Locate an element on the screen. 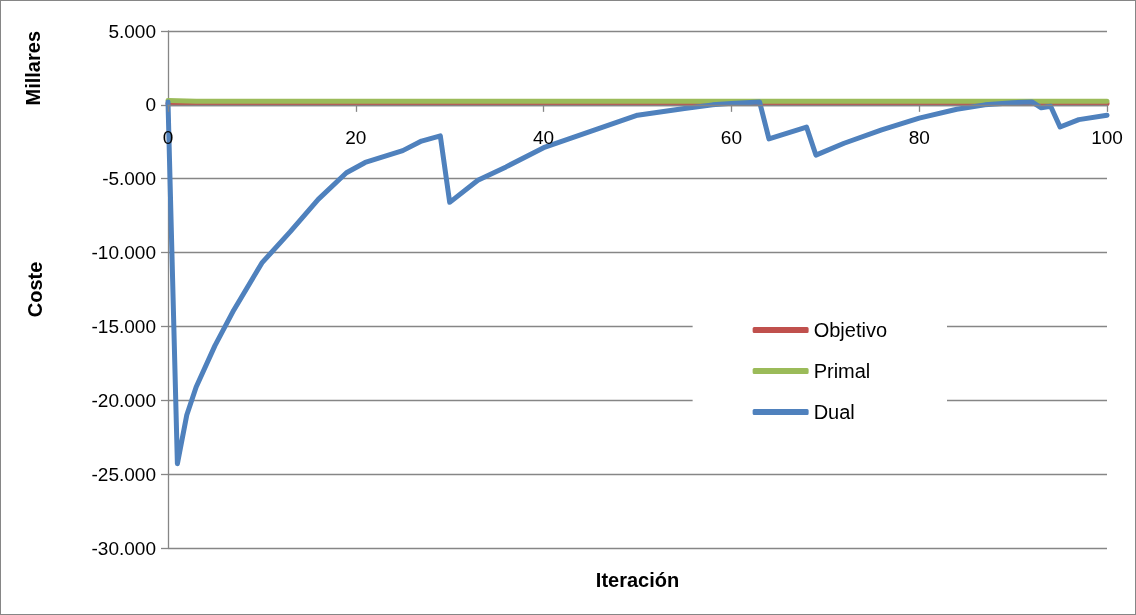  legend-label: Dual is located at coordinates (834, 412).